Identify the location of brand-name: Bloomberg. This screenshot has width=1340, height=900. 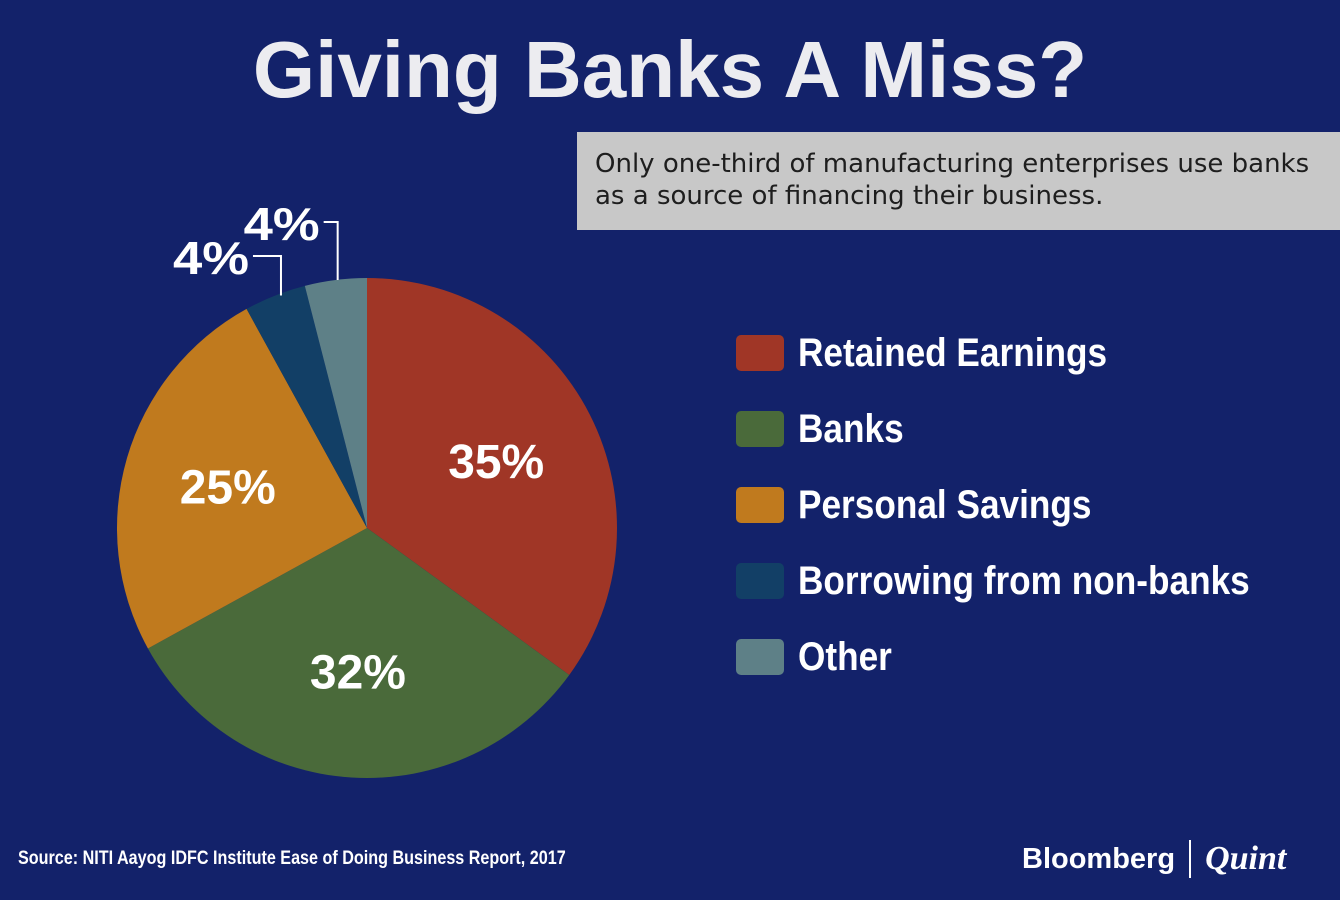
(1099, 858).